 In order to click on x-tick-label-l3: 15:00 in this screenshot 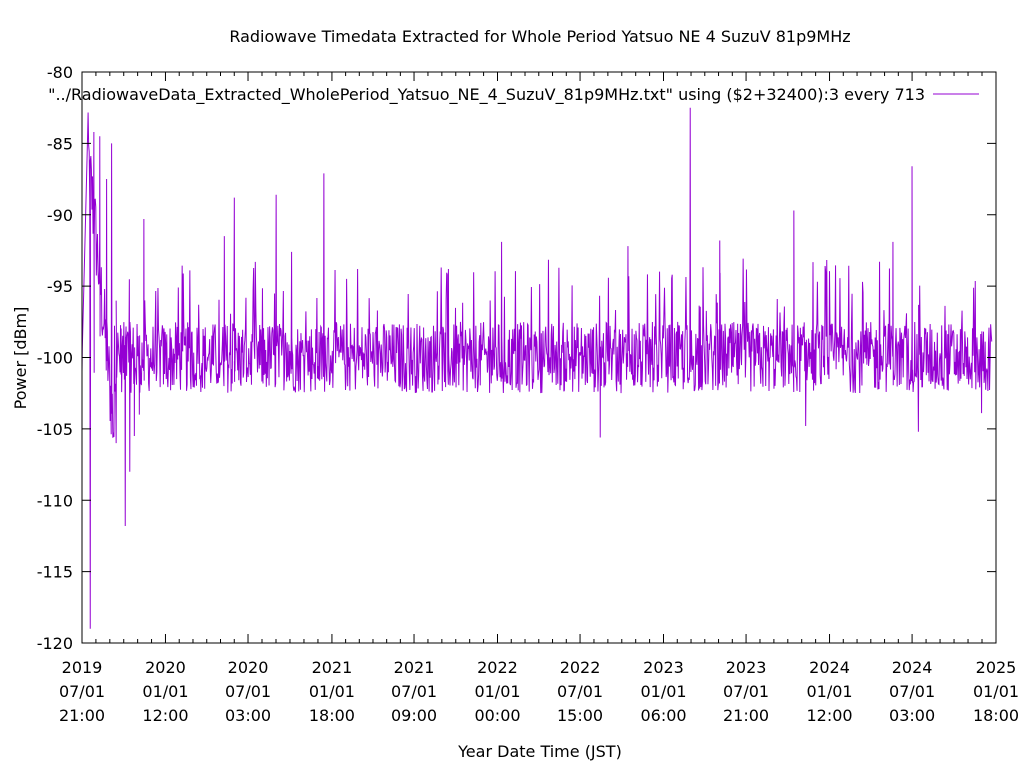, I will do `click(580, 715)`.